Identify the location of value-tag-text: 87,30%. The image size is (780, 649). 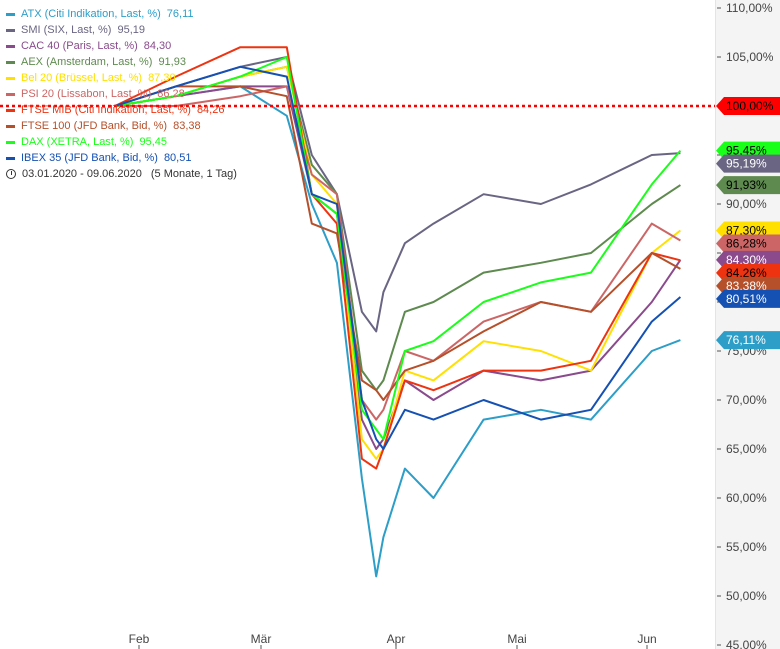
(746, 230).